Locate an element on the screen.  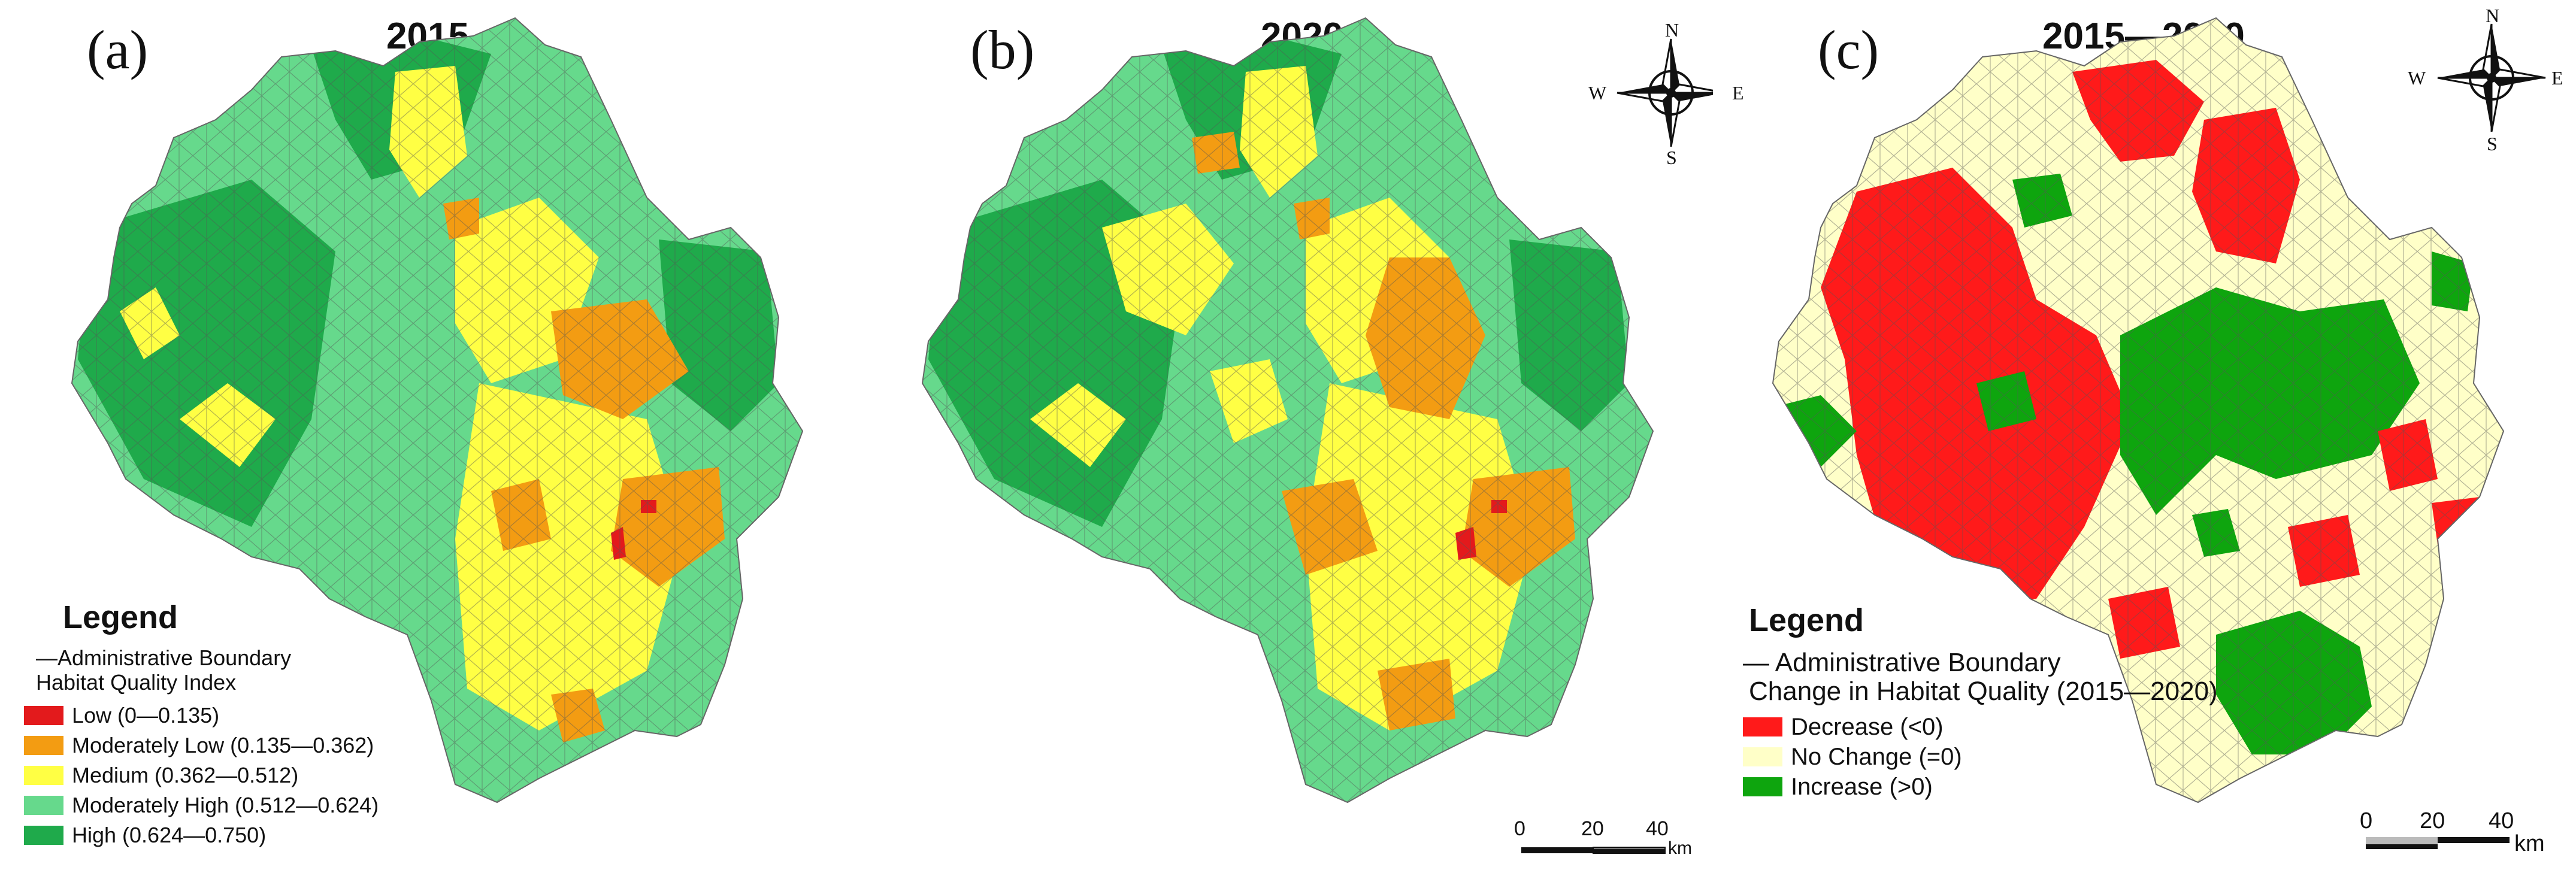
legend-item-high: High (0.624—0.750) is located at coordinates (201, 835).